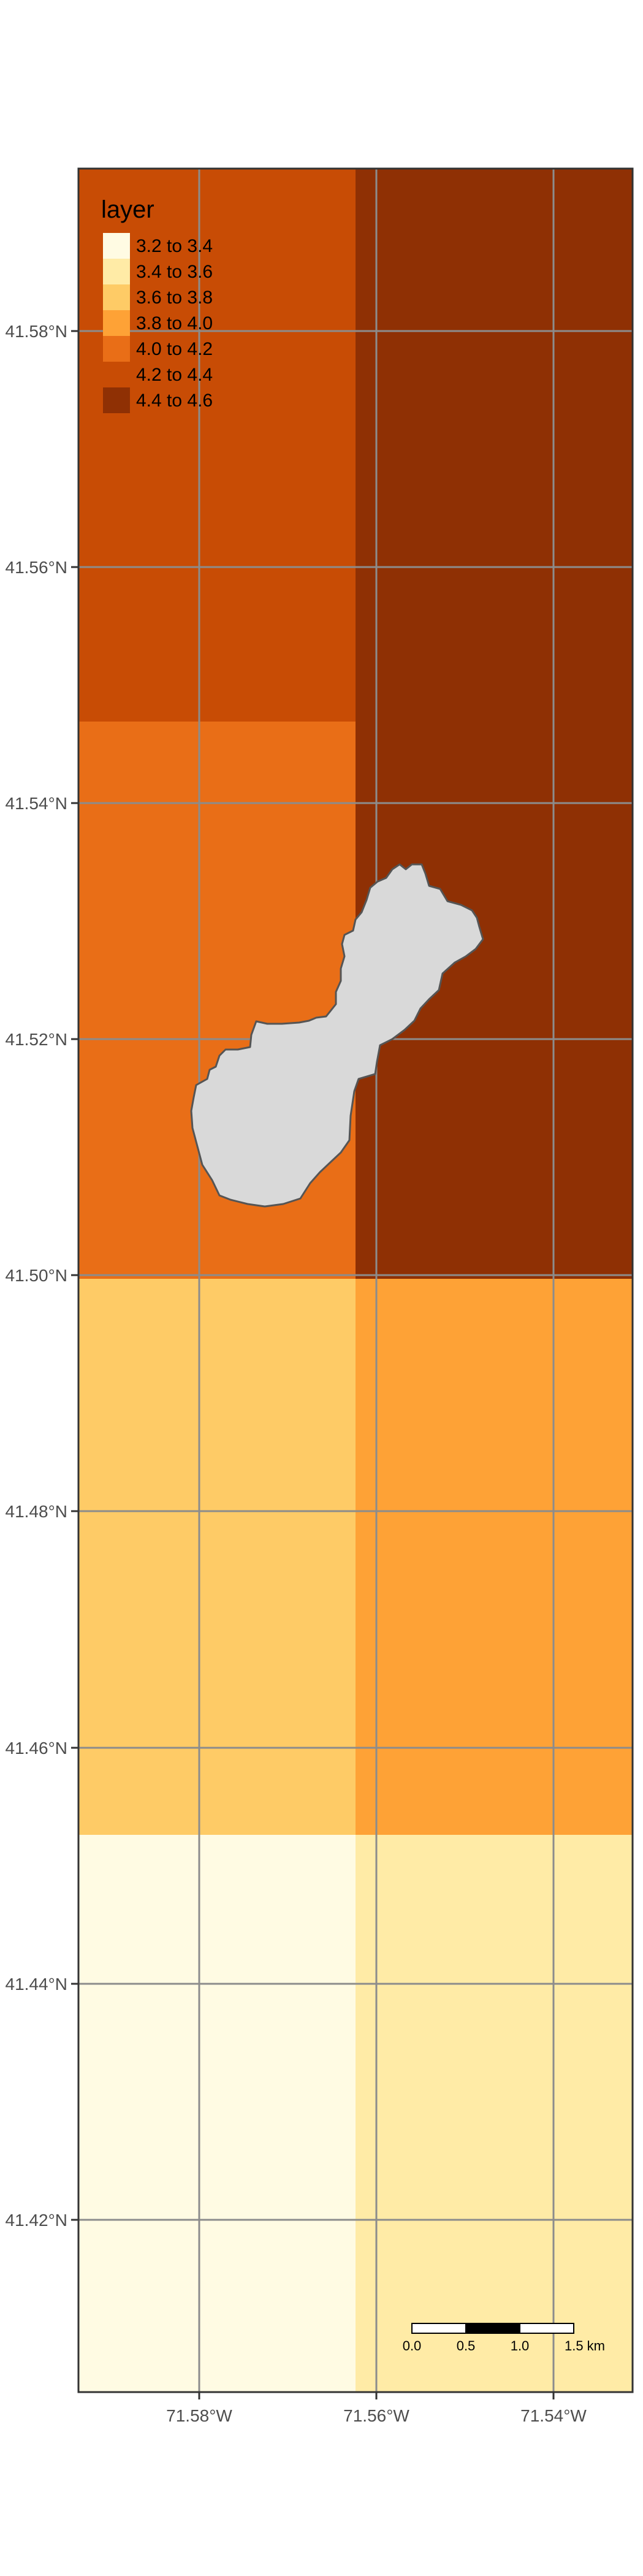 Image resolution: width=643 pixels, height=2576 pixels. I want to click on scale-bar-label: 0.5, so click(467, 2345).